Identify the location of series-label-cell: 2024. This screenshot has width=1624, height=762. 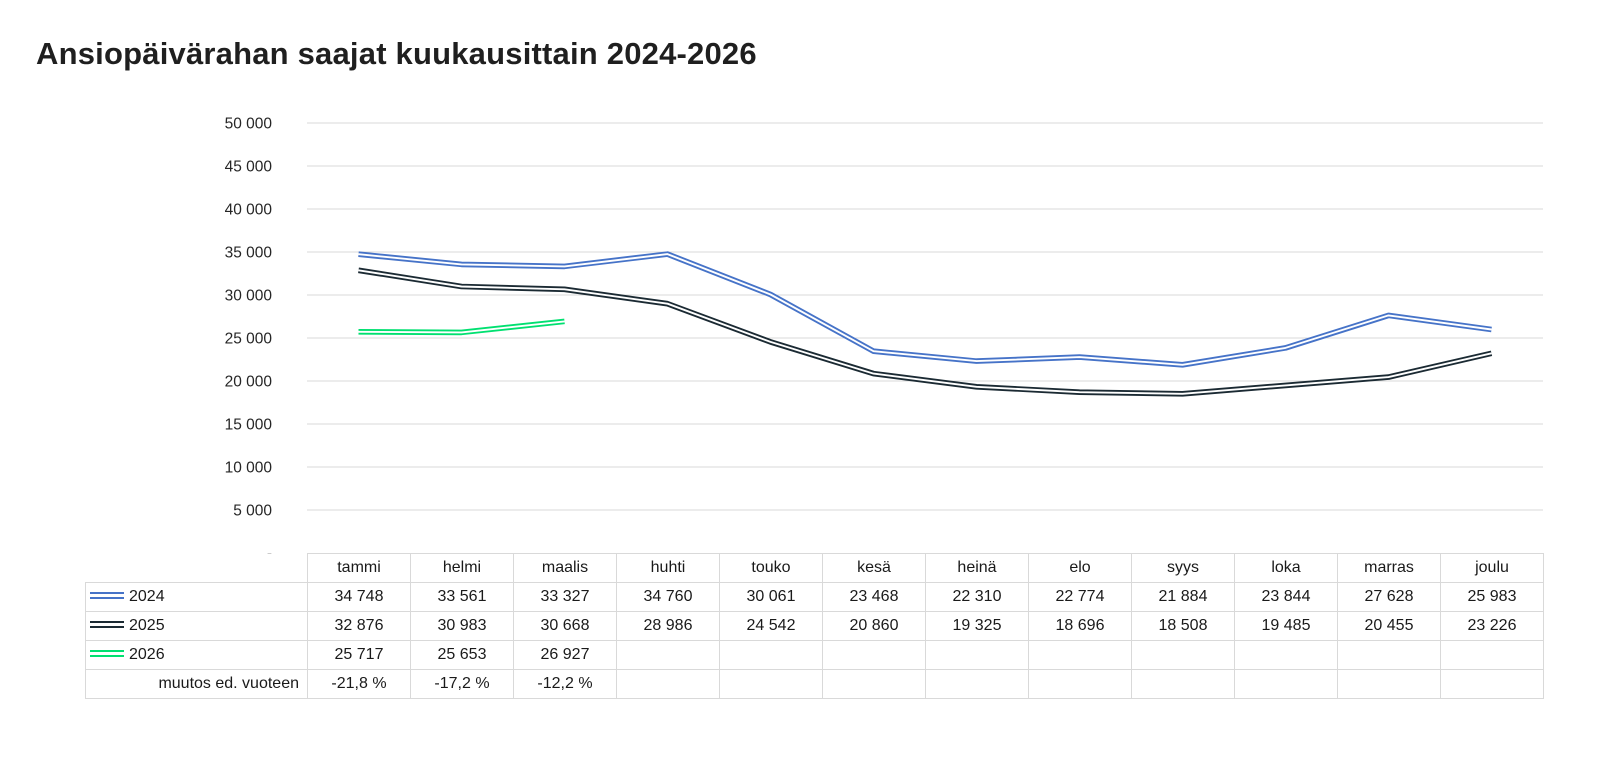
(196, 597).